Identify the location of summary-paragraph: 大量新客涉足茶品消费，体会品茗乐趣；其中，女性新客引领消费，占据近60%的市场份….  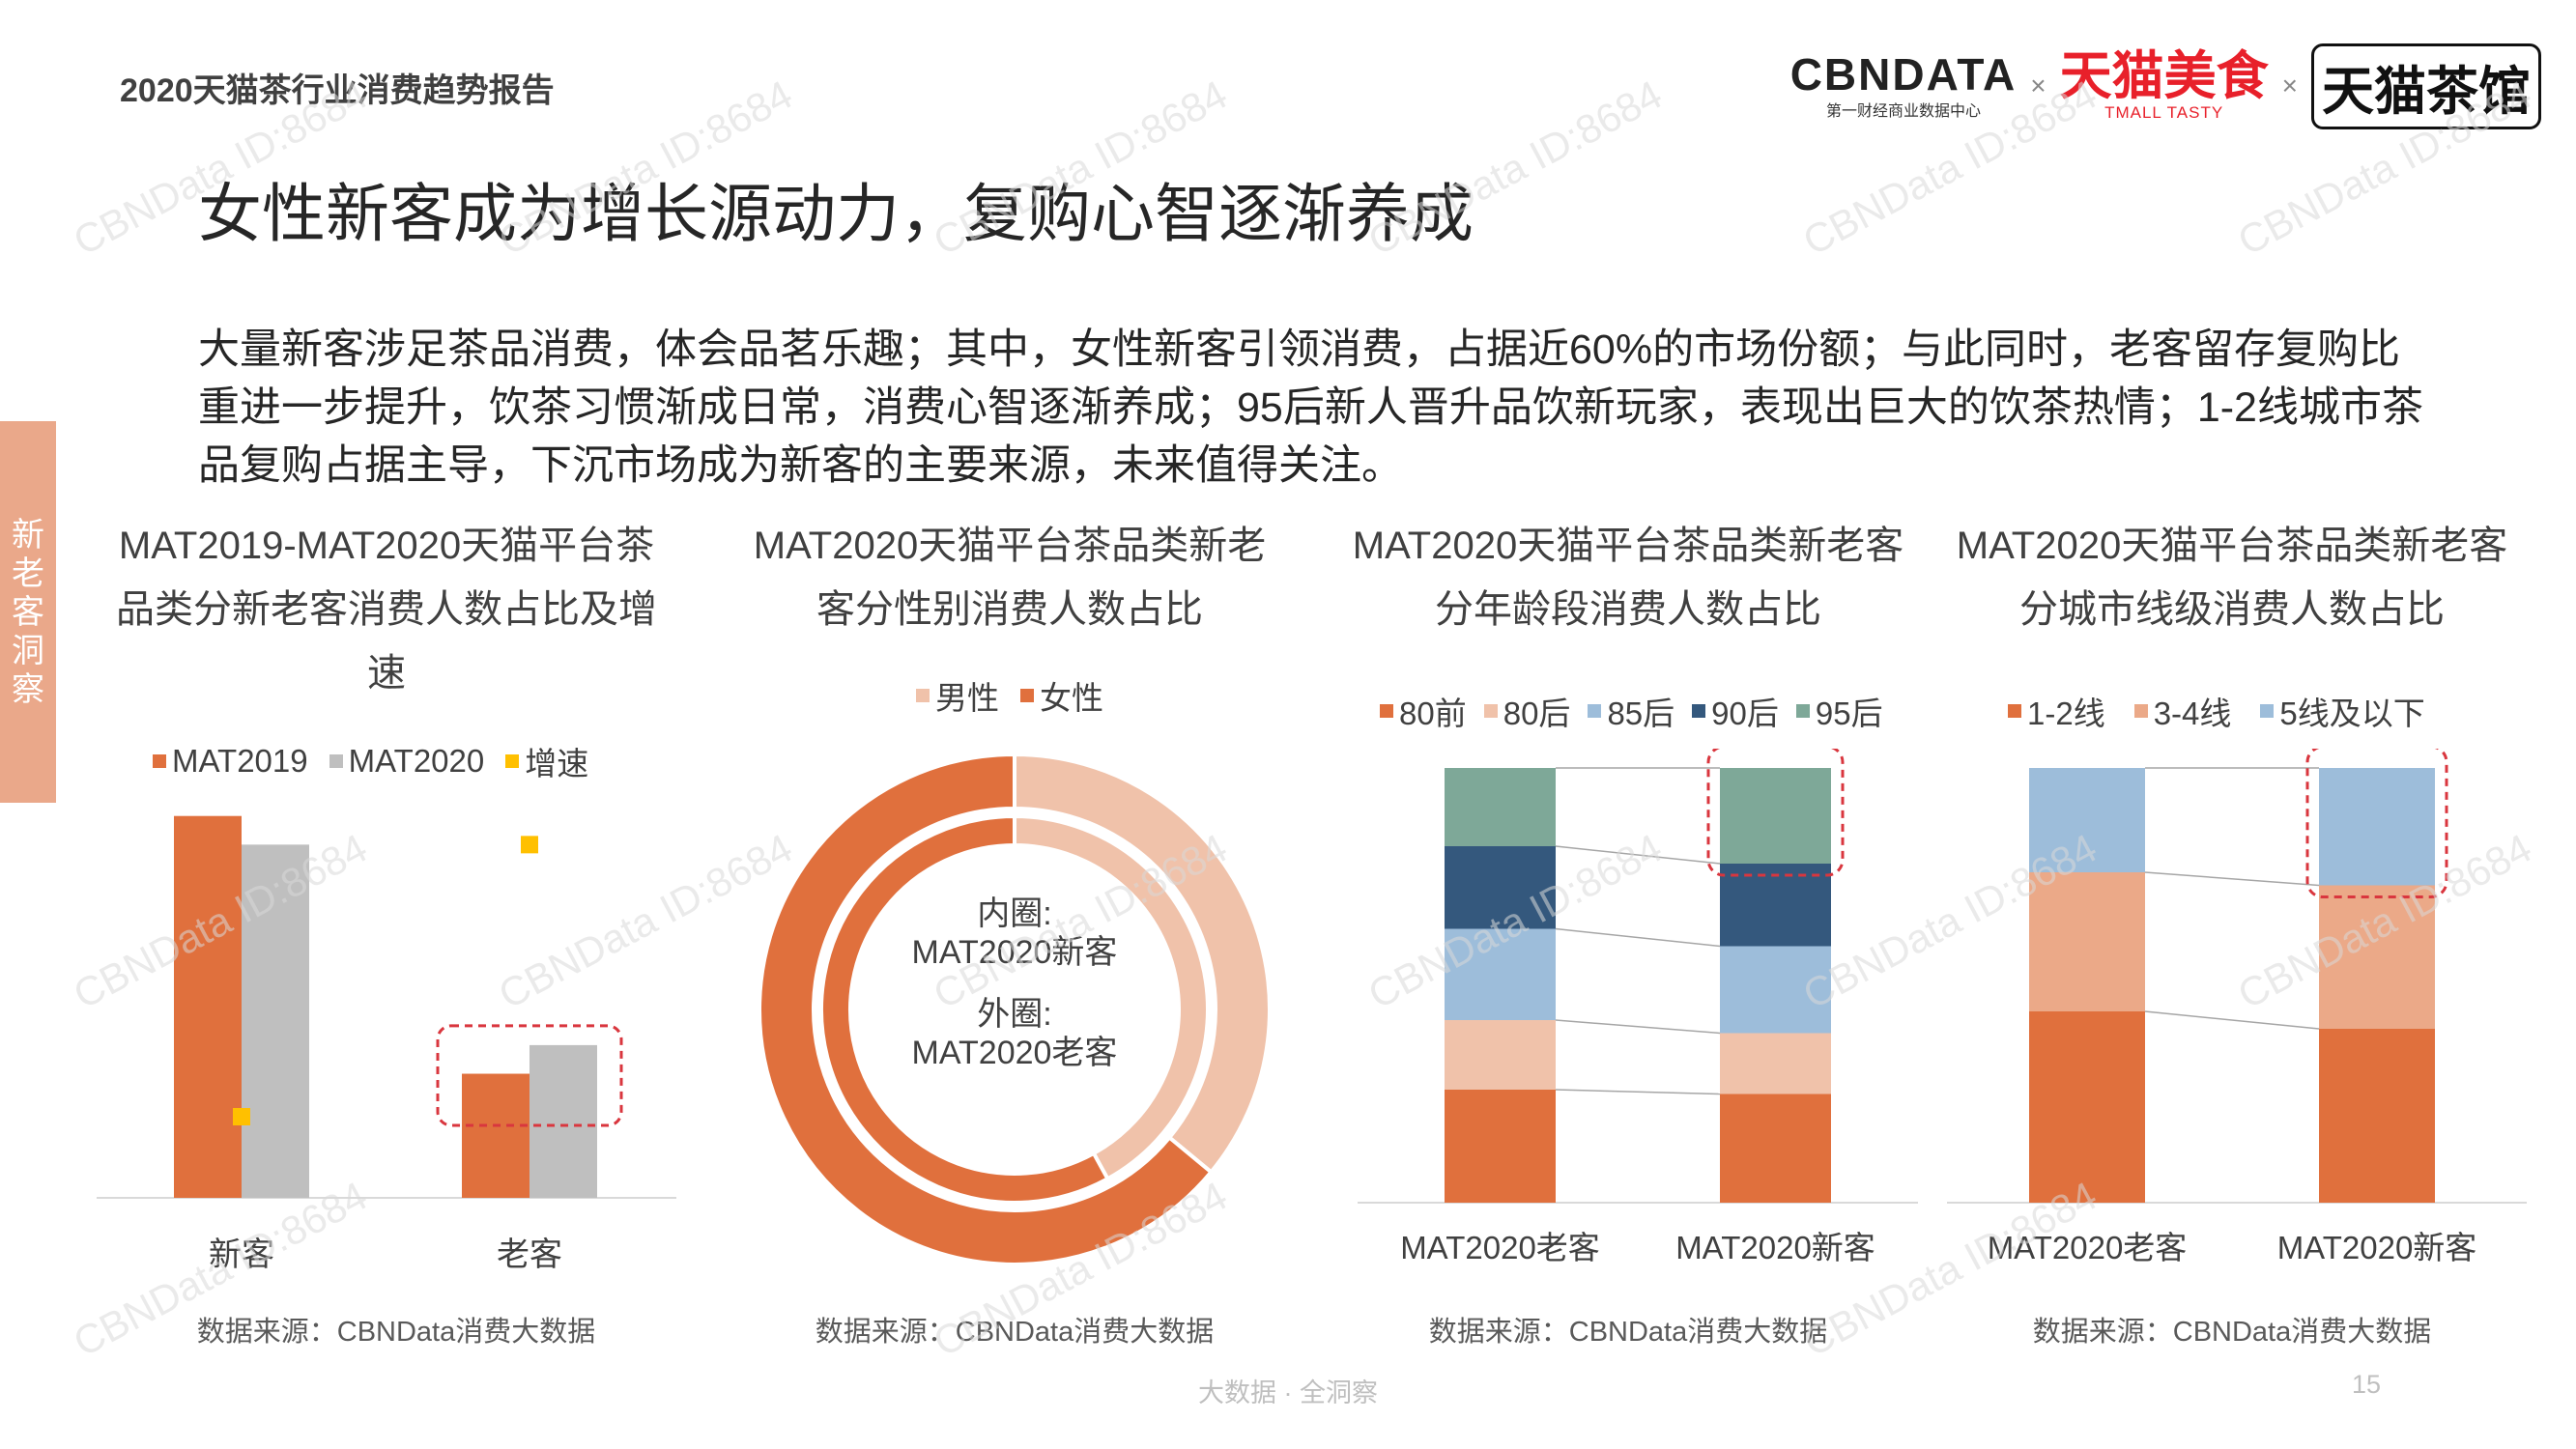
(1311, 408).